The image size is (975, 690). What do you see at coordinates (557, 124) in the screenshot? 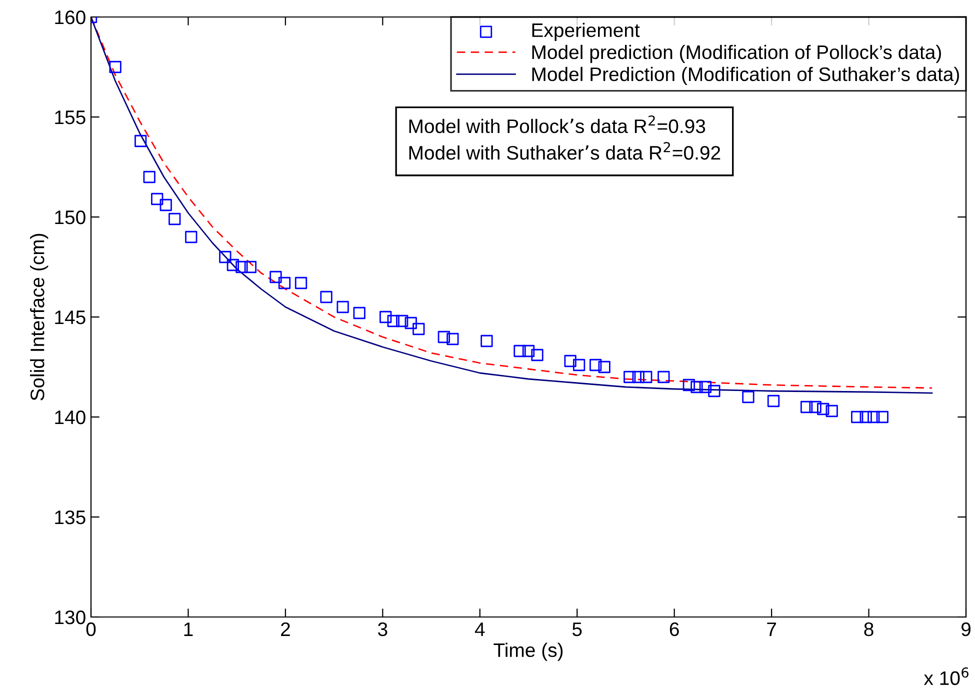
I see `annotation: Model with Pollock’s data R$^{2}$=0.93` at bounding box center [557, 124].